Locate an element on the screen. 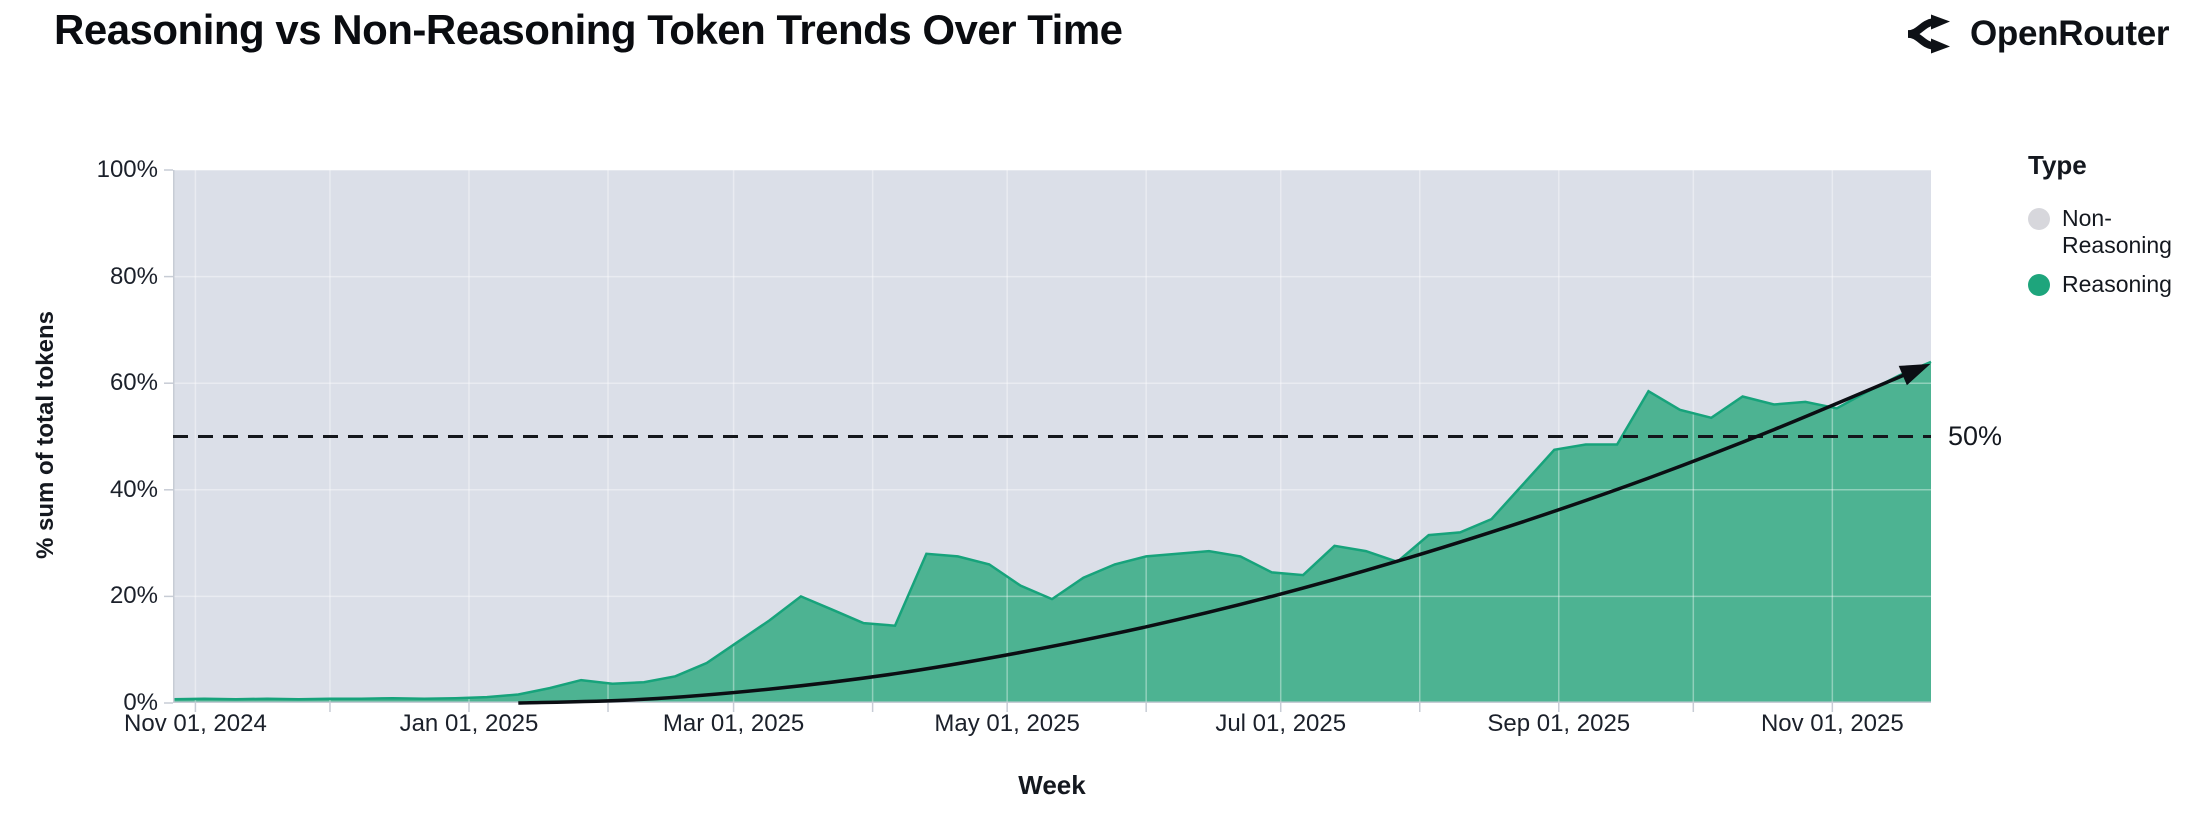 The image size is (2202, 824). y-tick-label: 80% is located at coordinates (133, 276).